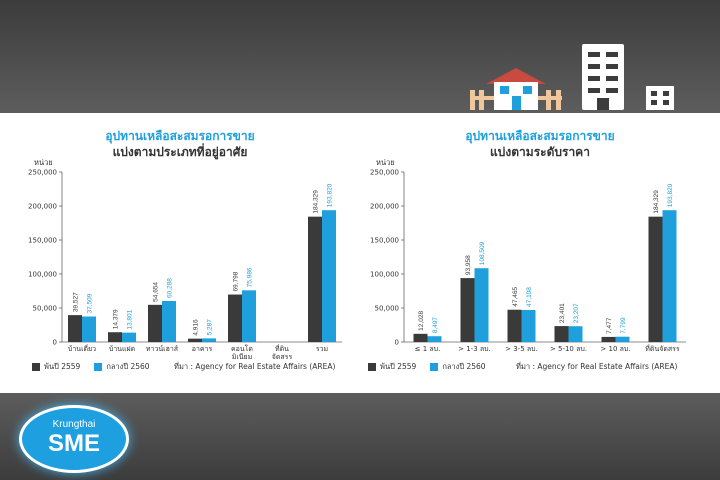  Describe the element at coordinates (242, 357) in the screenshot. I see `x-tick-label: มิเนียม` at that location.